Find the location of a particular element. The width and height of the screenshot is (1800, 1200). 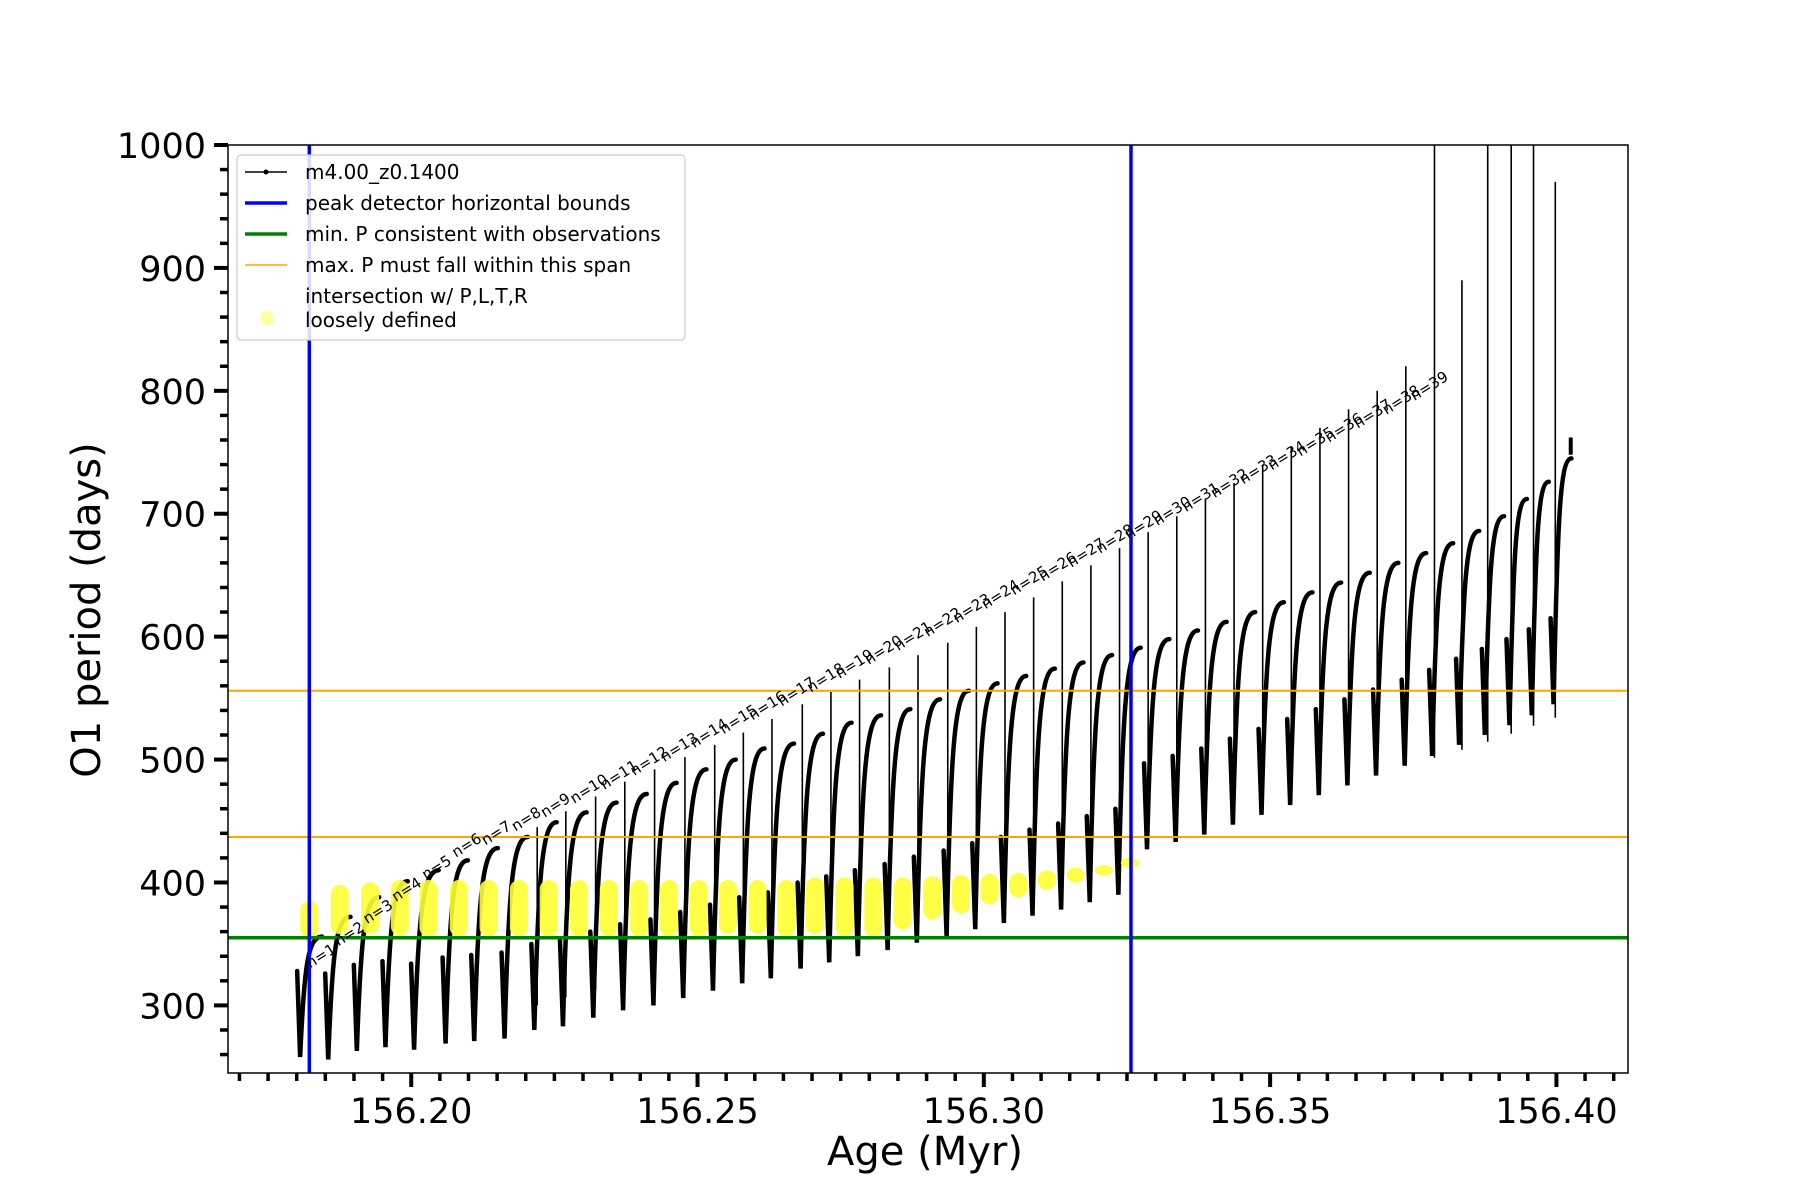

y-tick-label-600: 600 is located at coordinates (172, 639).